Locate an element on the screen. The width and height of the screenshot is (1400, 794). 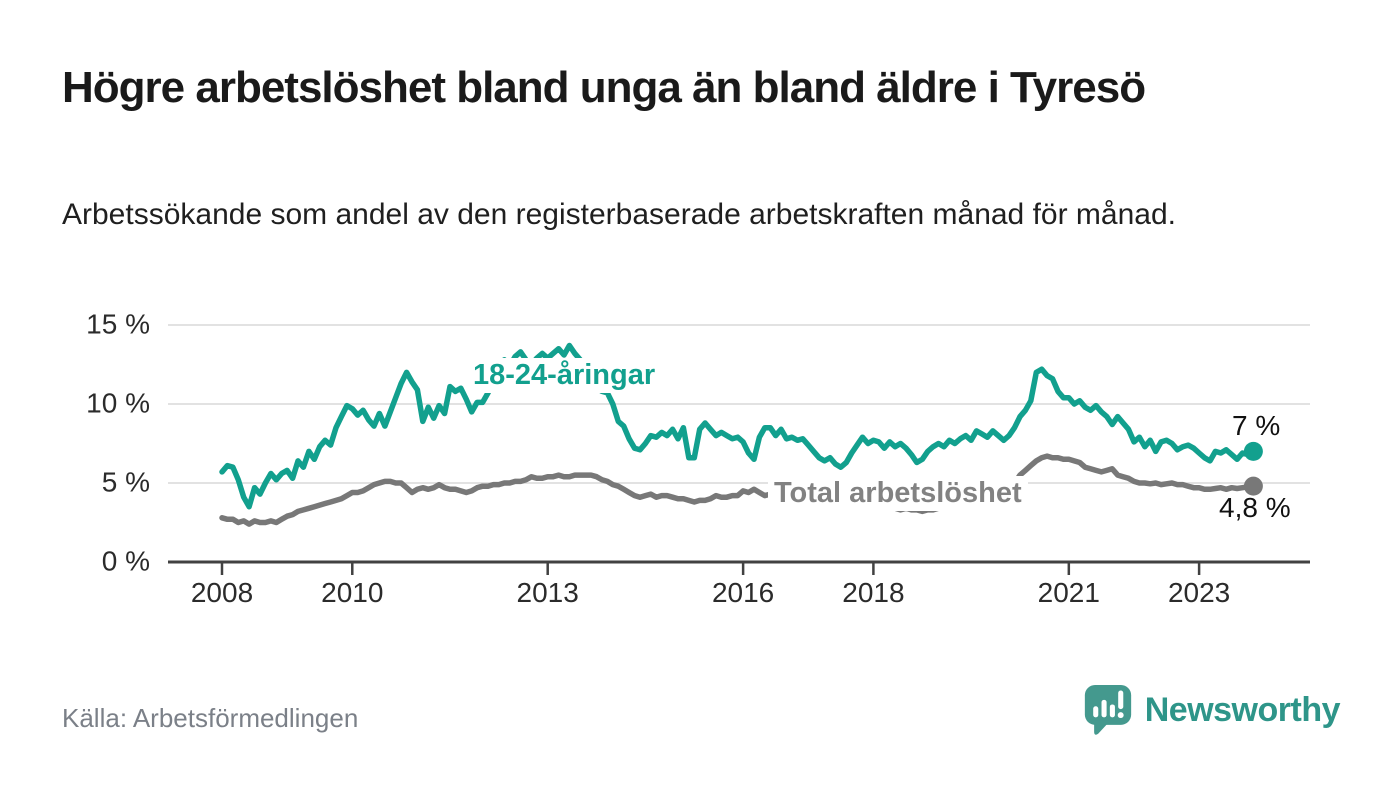
series-label-youth: 18-24-åringar is located at coordinates (564, 375).